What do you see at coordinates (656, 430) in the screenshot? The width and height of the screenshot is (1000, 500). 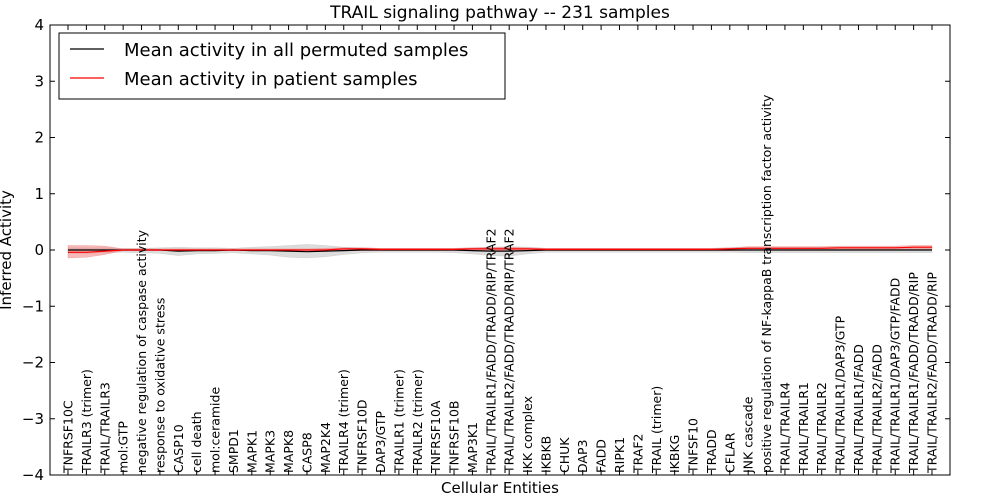 I see `x-category-label: TRAIL (trimer)` at bounding box center [656, 430].